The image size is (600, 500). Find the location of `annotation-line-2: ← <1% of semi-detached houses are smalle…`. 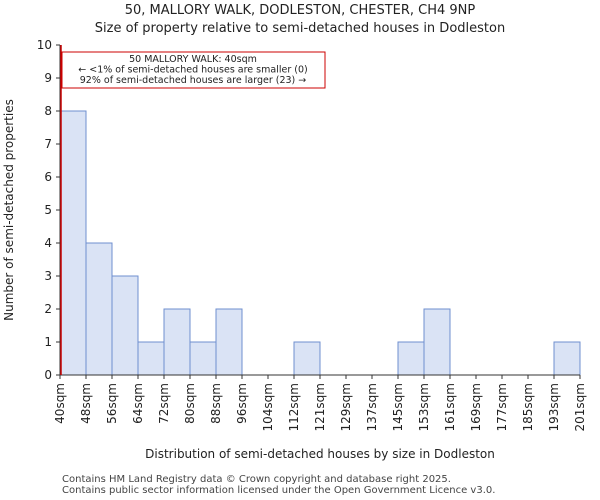

annotation-line-2: ← <1% of semi-detached houses are smalle… is located at coordinates (192, 70).